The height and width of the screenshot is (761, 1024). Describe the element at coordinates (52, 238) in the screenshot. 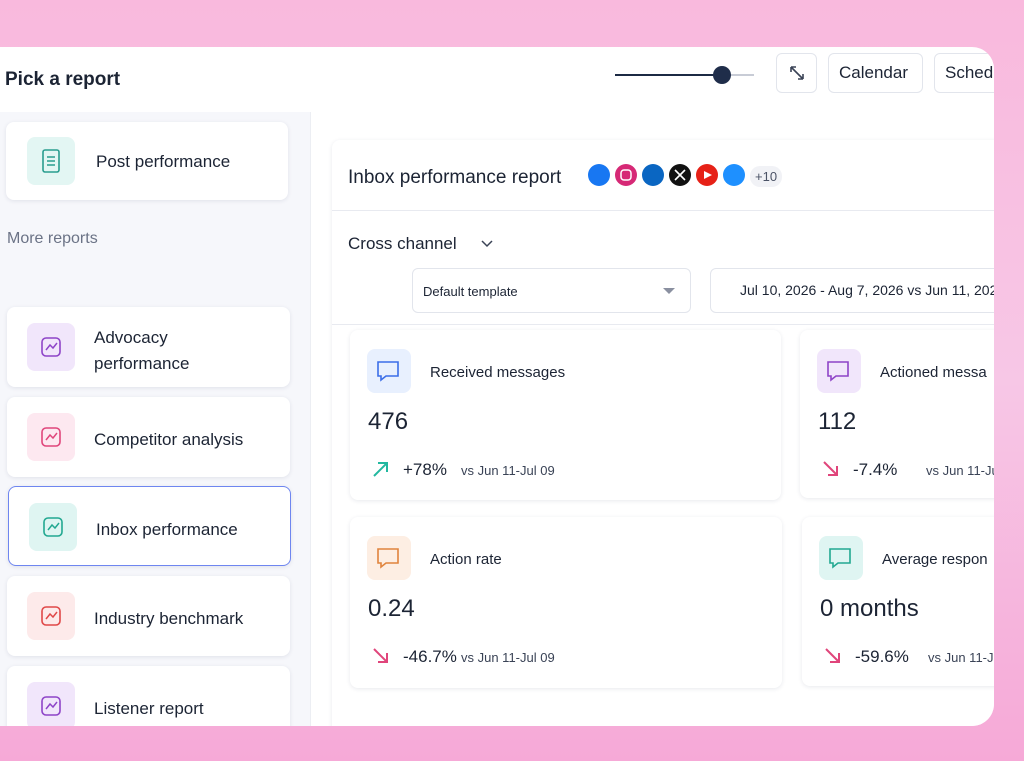

I see `section-title: More reports` at that location.